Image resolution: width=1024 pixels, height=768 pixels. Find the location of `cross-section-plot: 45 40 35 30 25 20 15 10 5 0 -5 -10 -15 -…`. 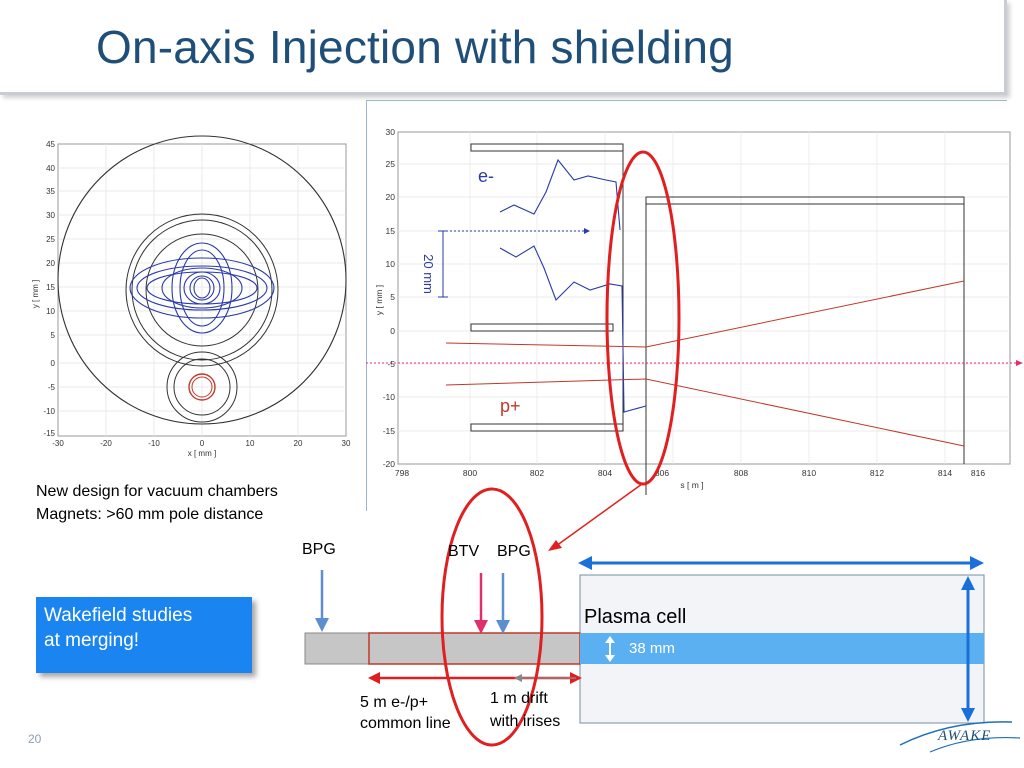

cross-section-plot: 45 40 35 30 25 20 15 10 5 0 -5 -10 -15 -… is located at coordinates (191, 296).